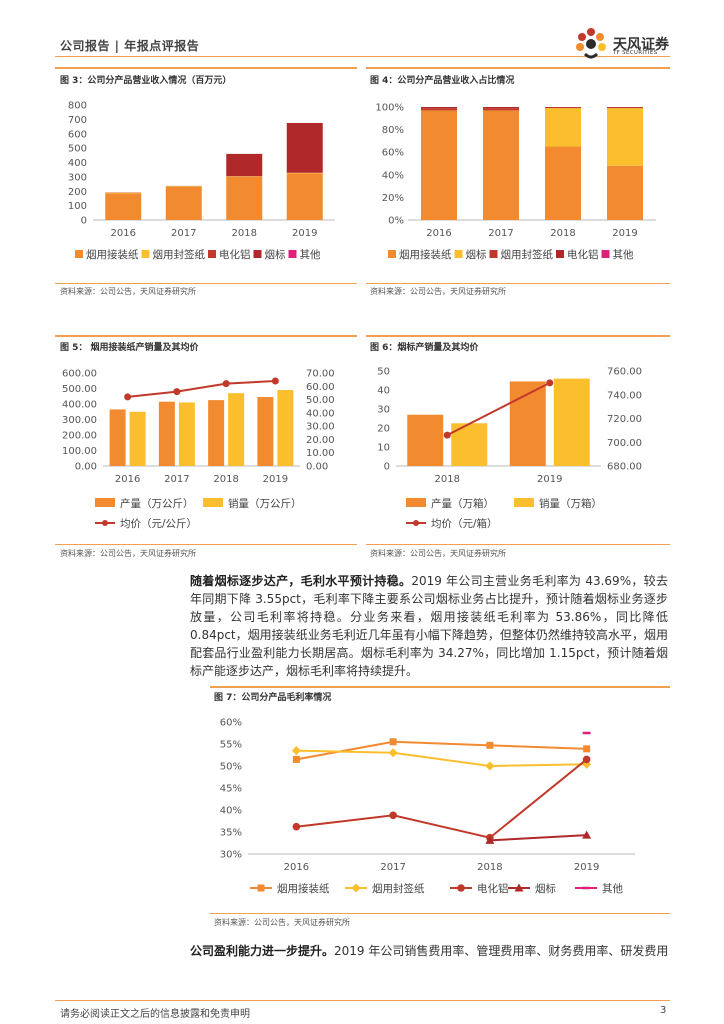 The image size is (724, 1024). I want to click on fig3-legend-label: 其他, so click(310, 254).